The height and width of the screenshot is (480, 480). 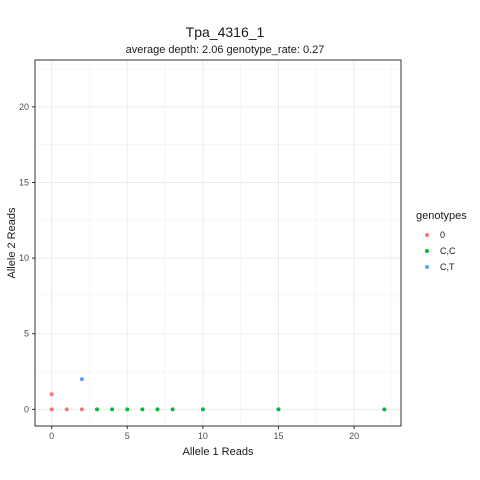 I want to click on chart-subtitle: average depth: 2.06 genotype_rate: 0.27, so click(x=225, y=50).